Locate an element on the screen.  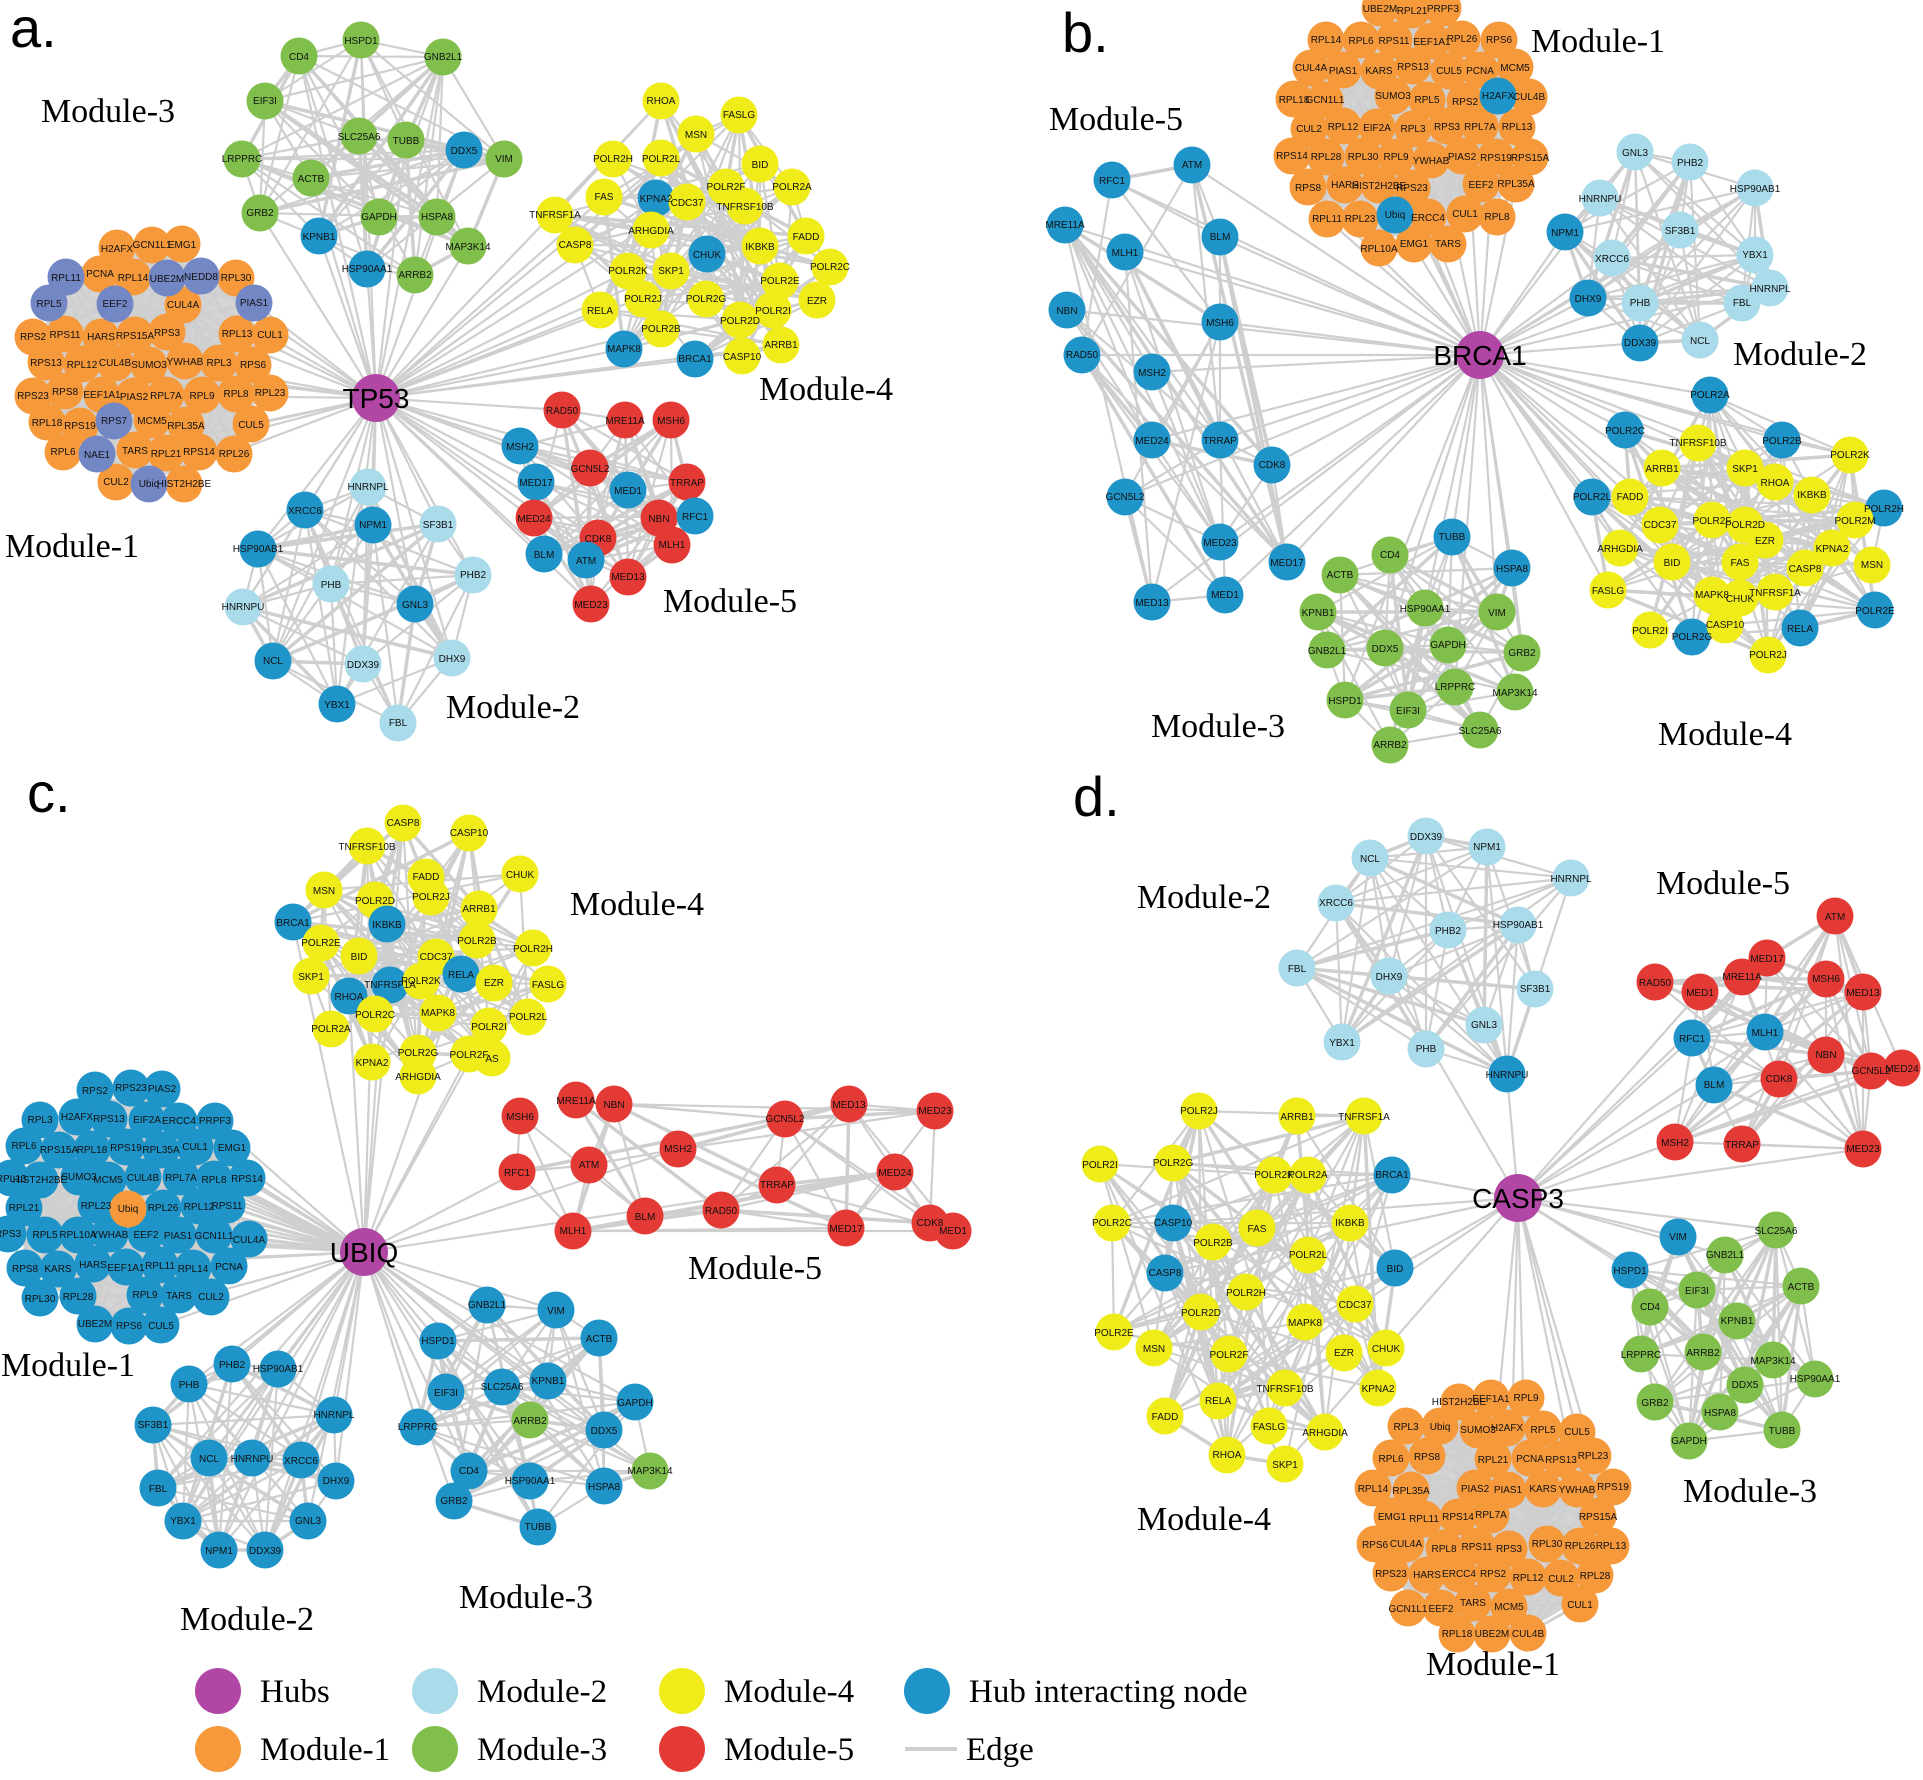
svg-text: SLC25A6 is located at coordinates (1480, 731).